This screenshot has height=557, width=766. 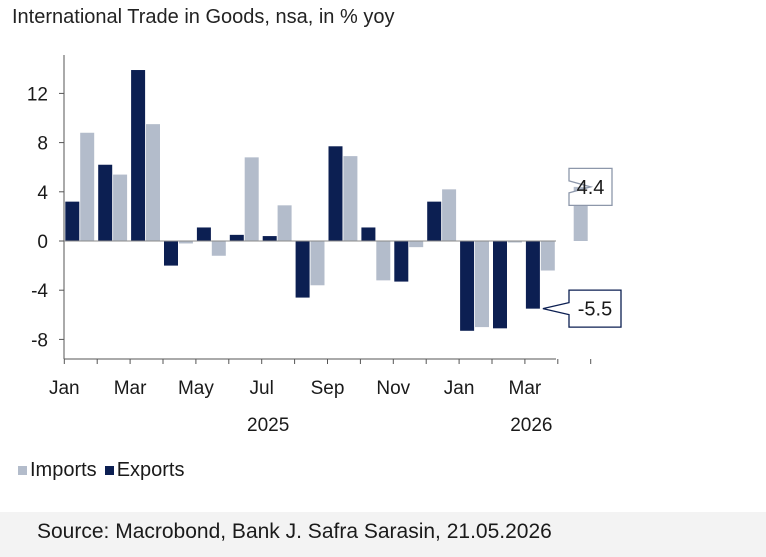 What do you see at coordinates (39, 340) in the screenshot?
I see `y-tick-label: -8` at bounding box center [39, 340].